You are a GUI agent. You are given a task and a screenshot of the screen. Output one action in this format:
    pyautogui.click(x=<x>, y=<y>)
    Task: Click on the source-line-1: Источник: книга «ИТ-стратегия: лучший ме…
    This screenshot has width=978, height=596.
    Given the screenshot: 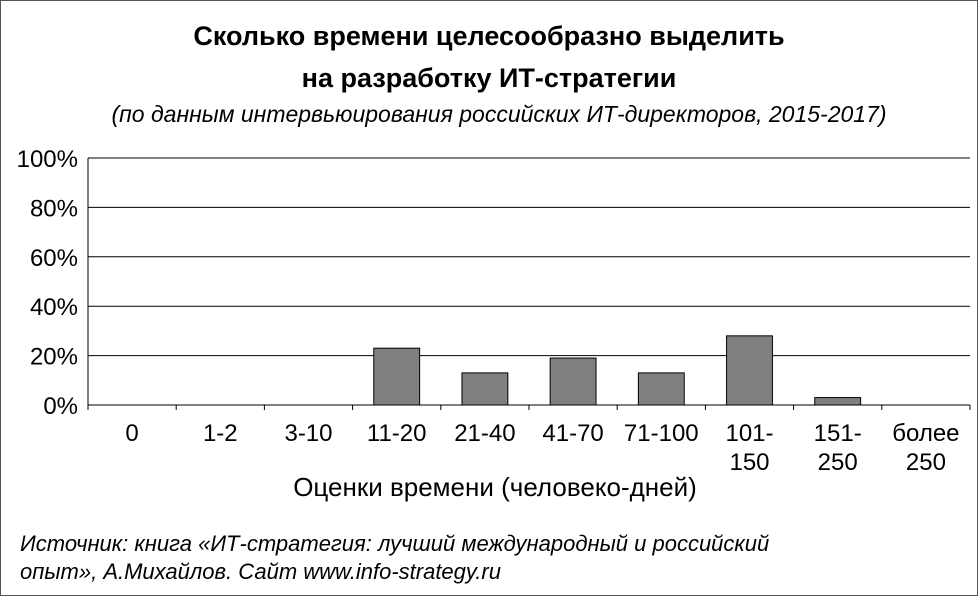 What is the action you would take?
    pyautogui.click(x=395, y=543)
    